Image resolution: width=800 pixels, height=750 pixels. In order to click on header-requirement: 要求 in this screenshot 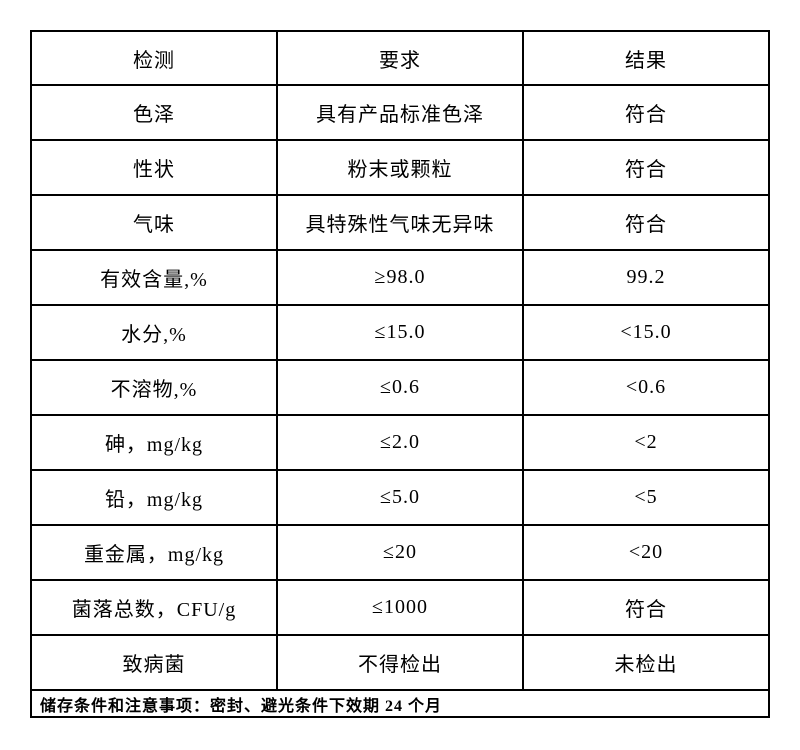, I will do `click(400, 58)`.